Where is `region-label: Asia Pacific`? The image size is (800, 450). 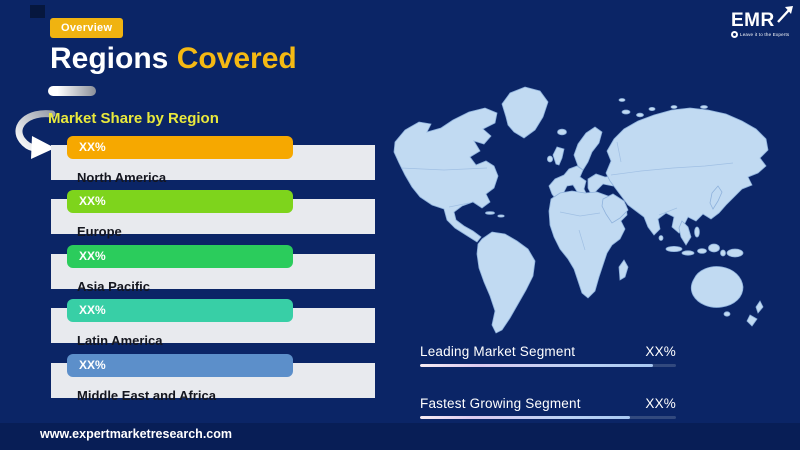 region-label: Asia Pacific is located at coordinates (113, 286).